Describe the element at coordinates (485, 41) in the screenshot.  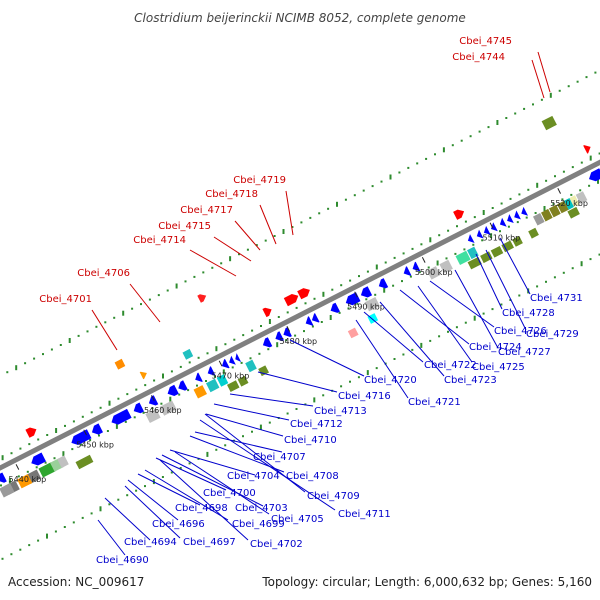
I see `gene-label: Cbei_4745` at that location.